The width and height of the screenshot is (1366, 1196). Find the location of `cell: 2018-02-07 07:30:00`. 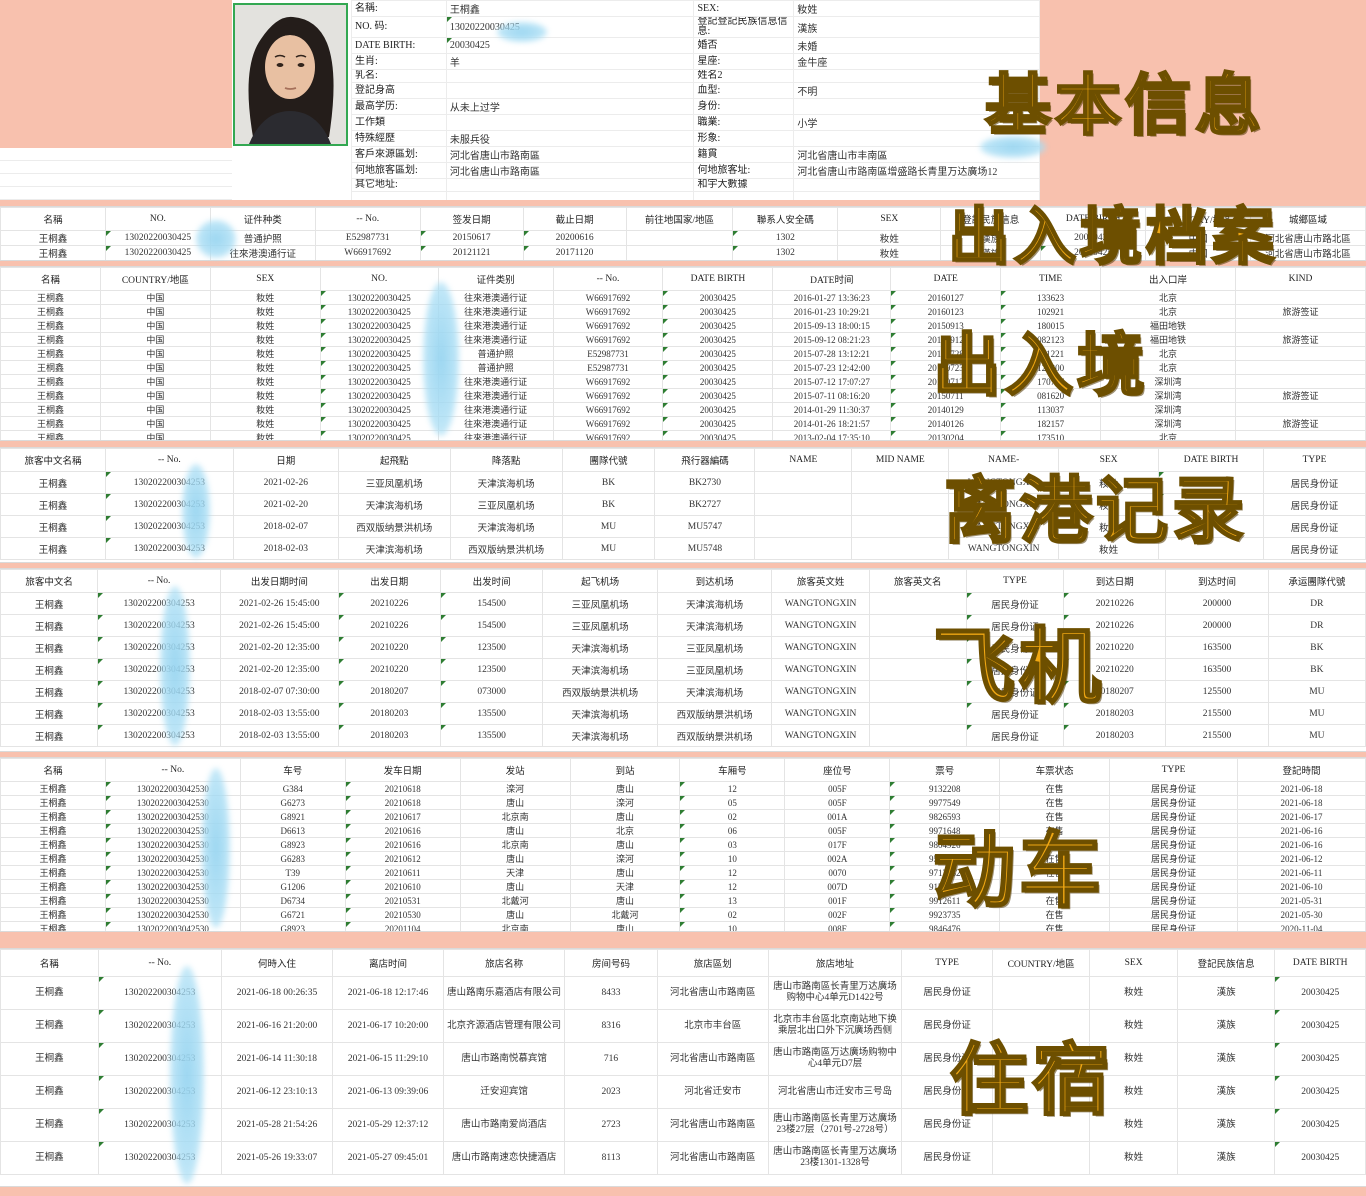

cell: 2018-02-07 07:30:00 is located at coordinates (279, 691).